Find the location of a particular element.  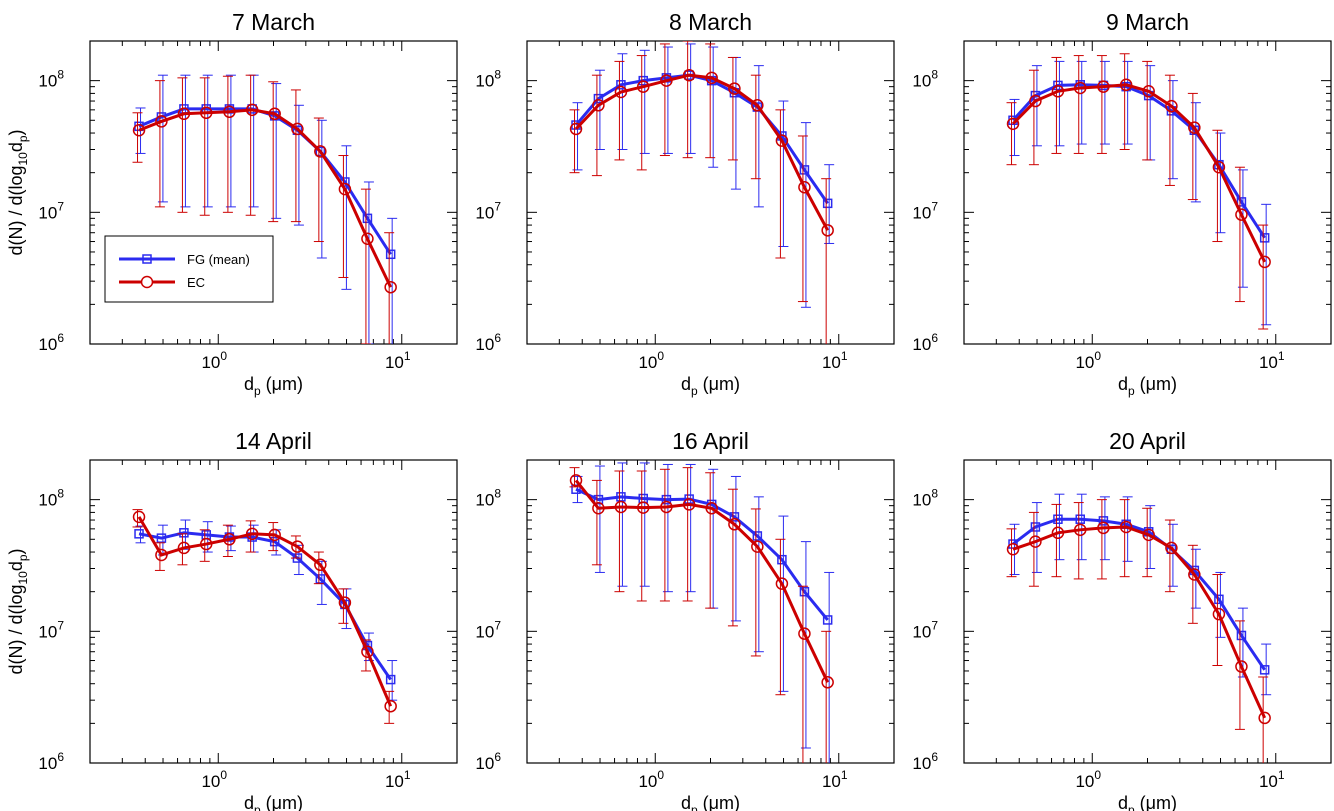

chart-title: 7 March is located at coordinates (273, 22).